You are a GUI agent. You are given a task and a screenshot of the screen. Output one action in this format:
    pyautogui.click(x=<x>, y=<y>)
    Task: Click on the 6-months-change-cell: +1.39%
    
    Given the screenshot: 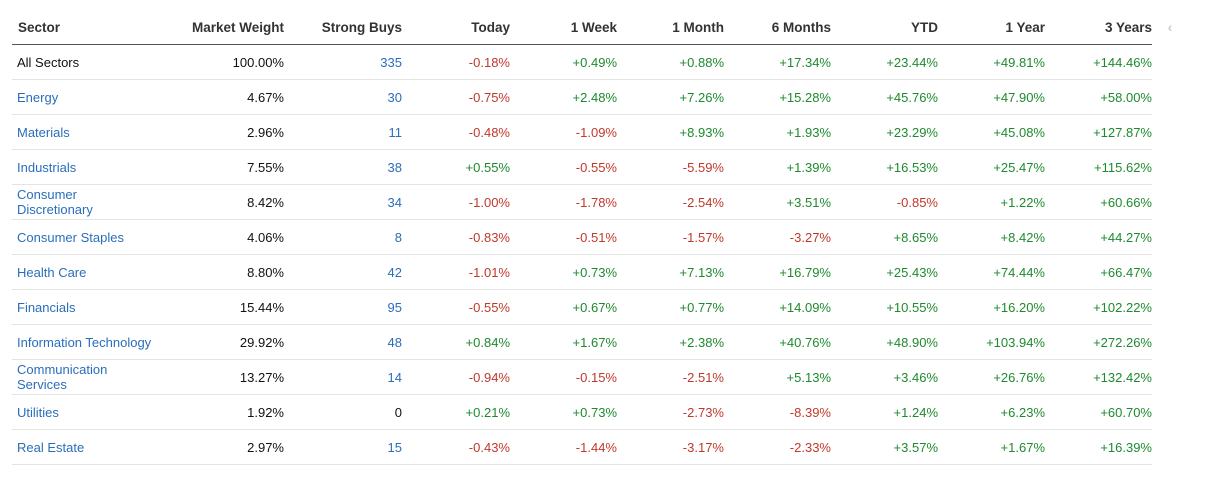 What is the action you would take?
    pyautogui.click(x=777, y=167)
    